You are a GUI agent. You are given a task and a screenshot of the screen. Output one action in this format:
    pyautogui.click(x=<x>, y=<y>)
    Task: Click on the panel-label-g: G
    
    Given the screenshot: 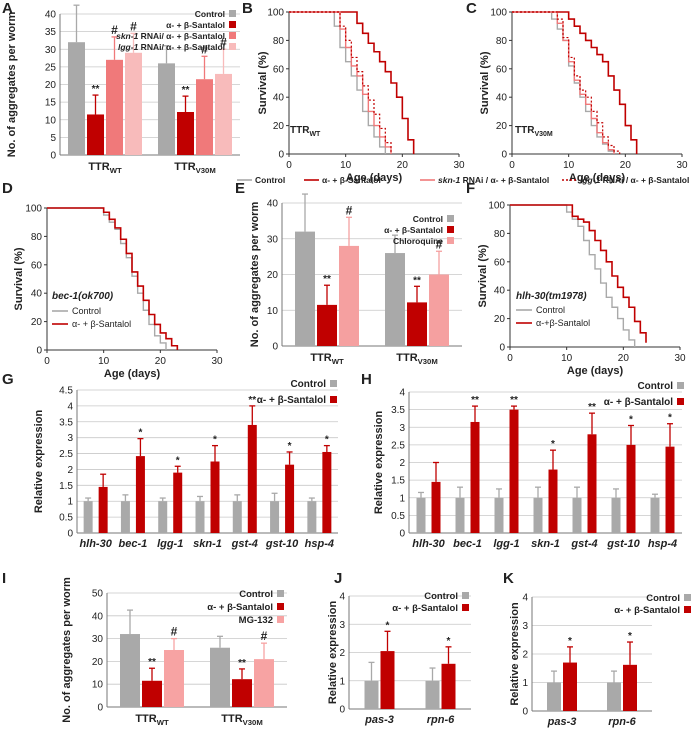 What is the action you would take?
    pyautogui.click(x=8, y=379)
    